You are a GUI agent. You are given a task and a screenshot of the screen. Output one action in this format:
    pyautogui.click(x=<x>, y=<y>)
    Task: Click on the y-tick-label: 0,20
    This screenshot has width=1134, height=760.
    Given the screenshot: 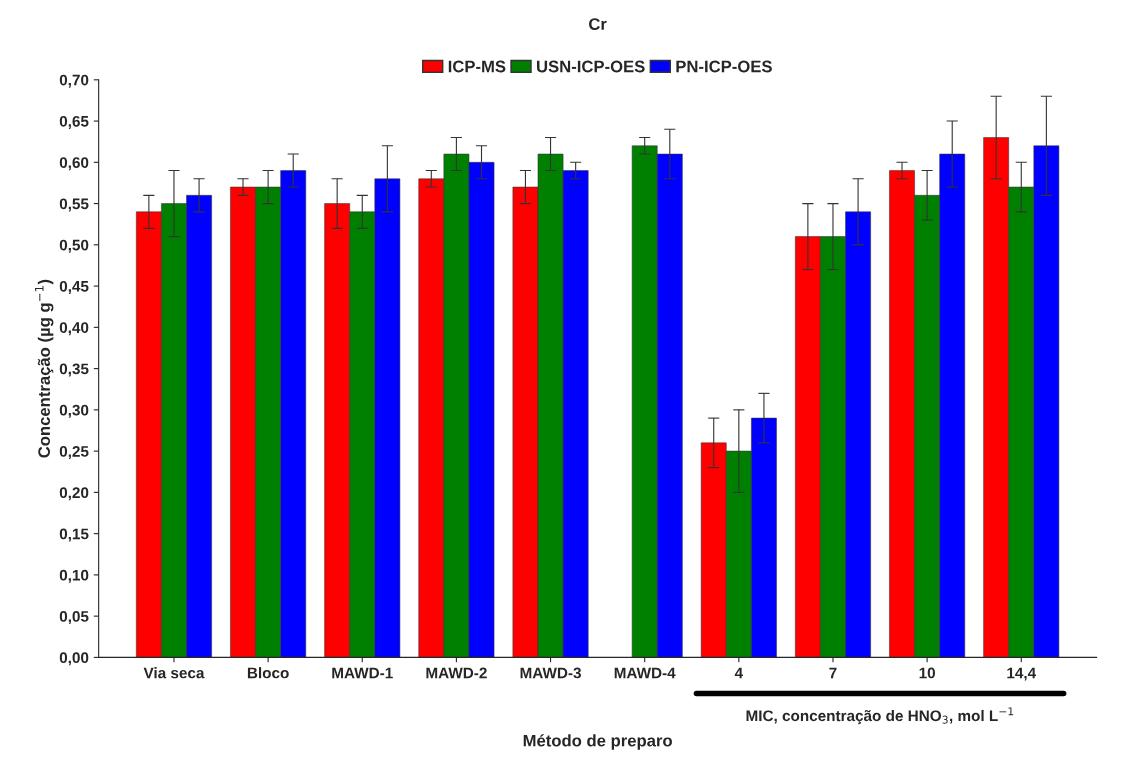 What is the action you would take?
    pyautogui.click(x=74, y=494)
    